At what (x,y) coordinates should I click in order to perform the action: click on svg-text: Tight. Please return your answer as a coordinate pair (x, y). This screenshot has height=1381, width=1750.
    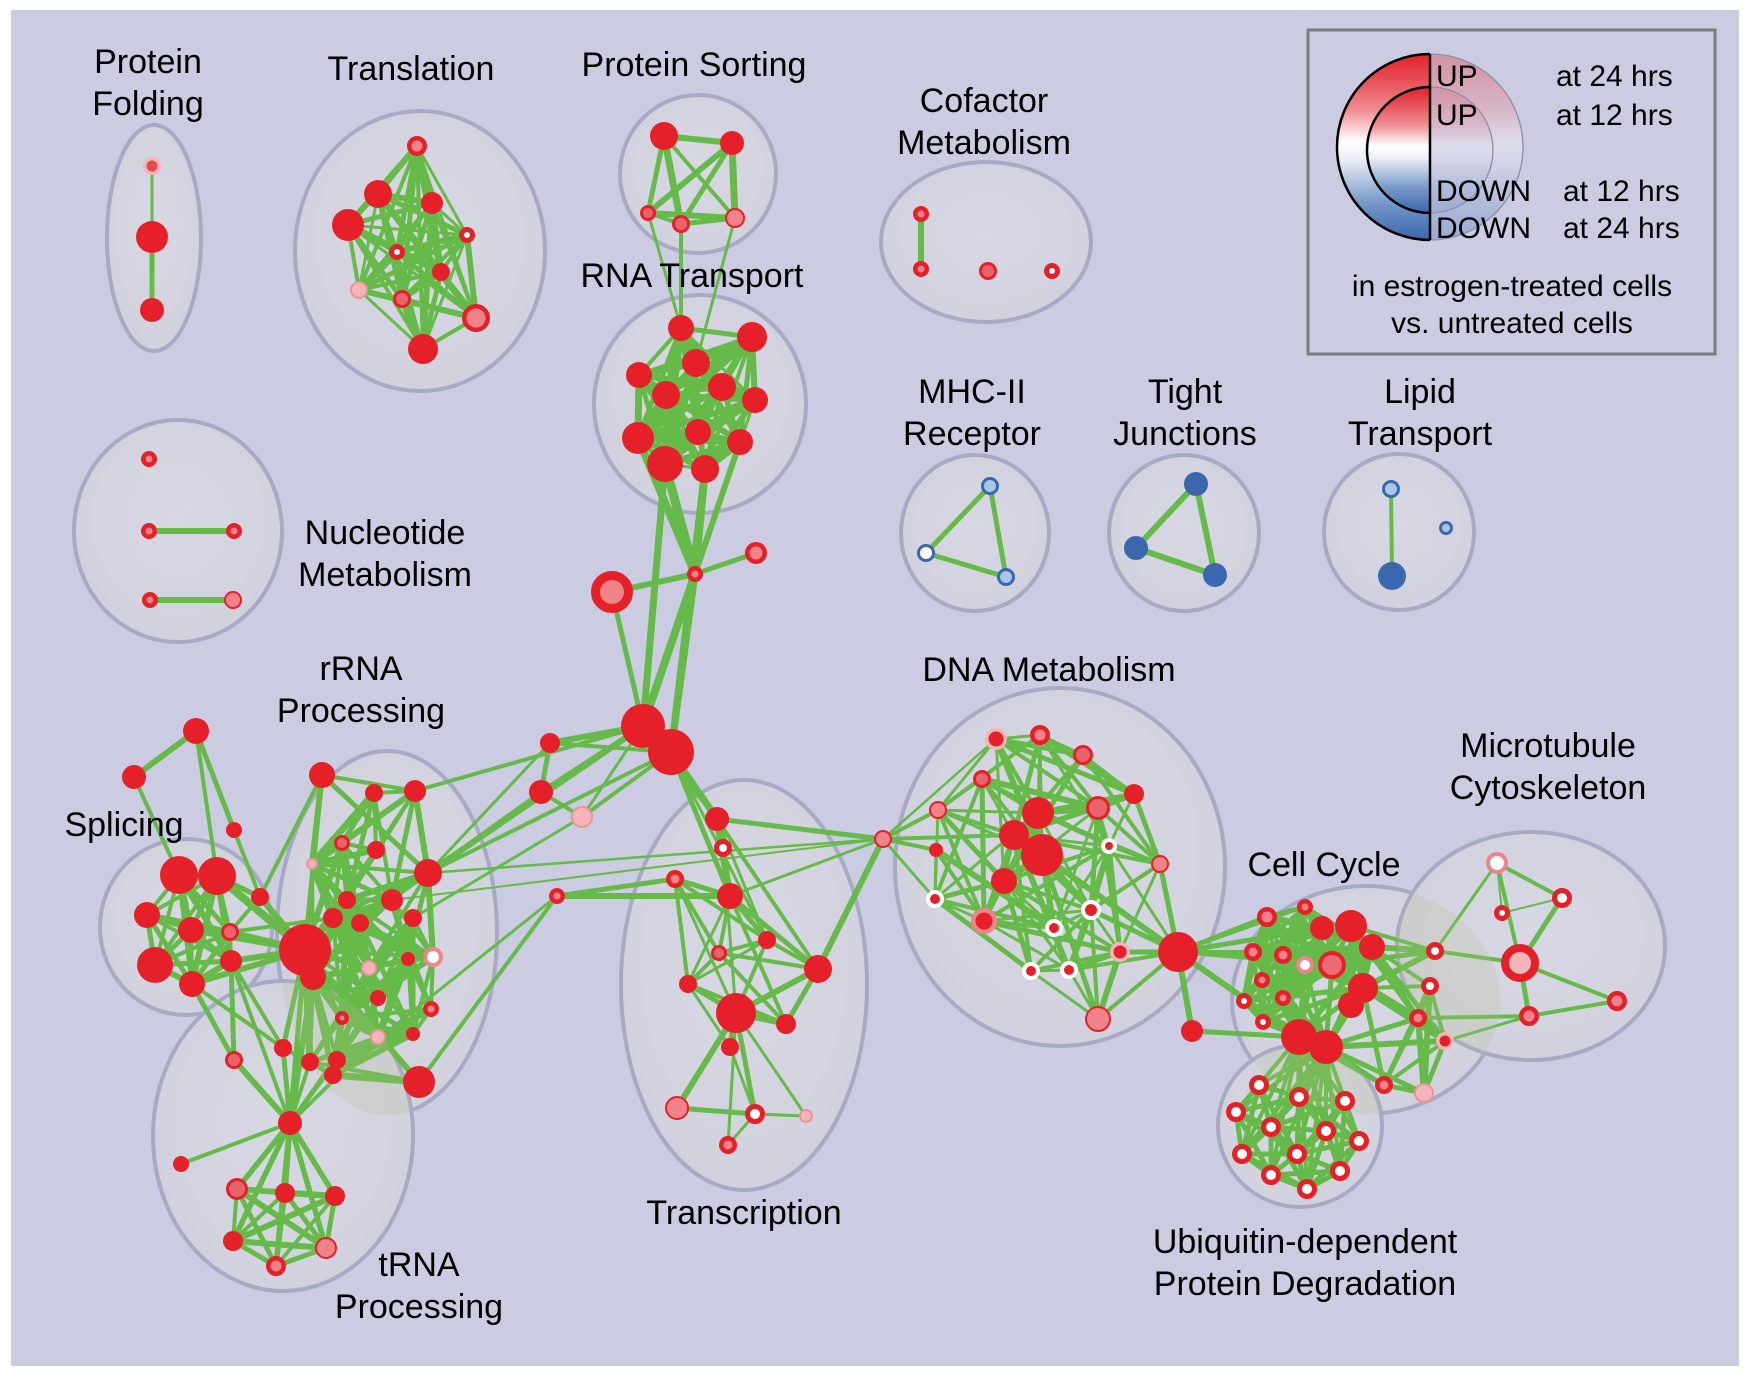
    Looking at the image, I should click on (1185, 392).